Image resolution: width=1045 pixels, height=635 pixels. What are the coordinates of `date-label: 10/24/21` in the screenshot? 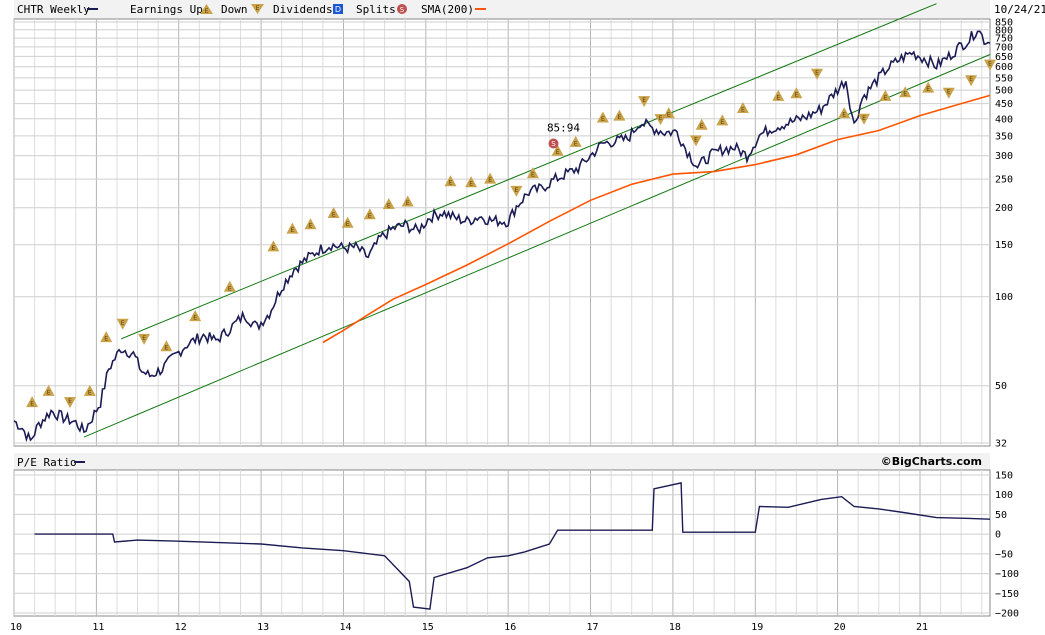 It's located at (1019, 9).